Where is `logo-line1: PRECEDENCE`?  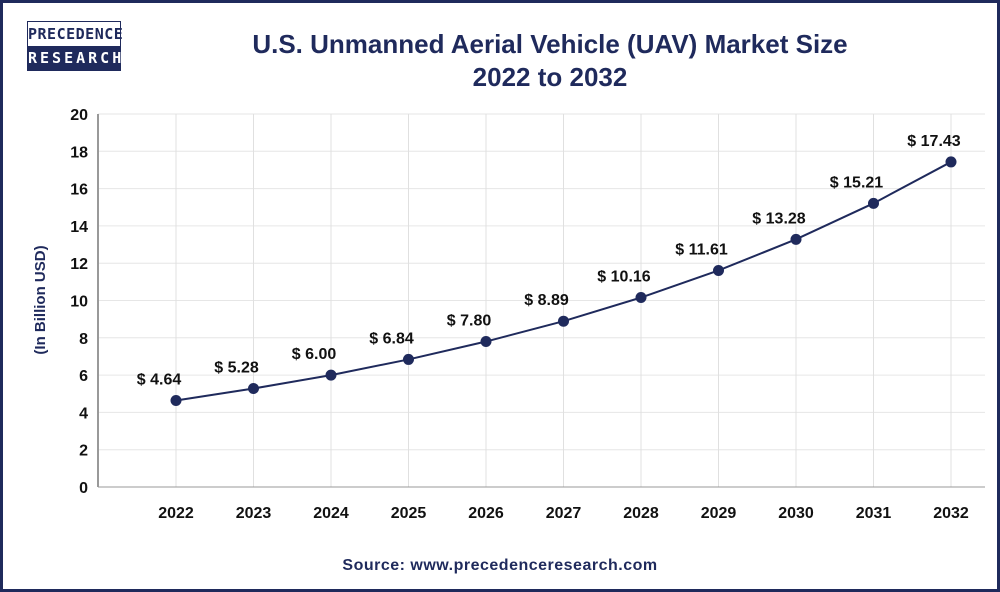 logo-line1: PRECEDENCE is located at coordinates (75, 34).